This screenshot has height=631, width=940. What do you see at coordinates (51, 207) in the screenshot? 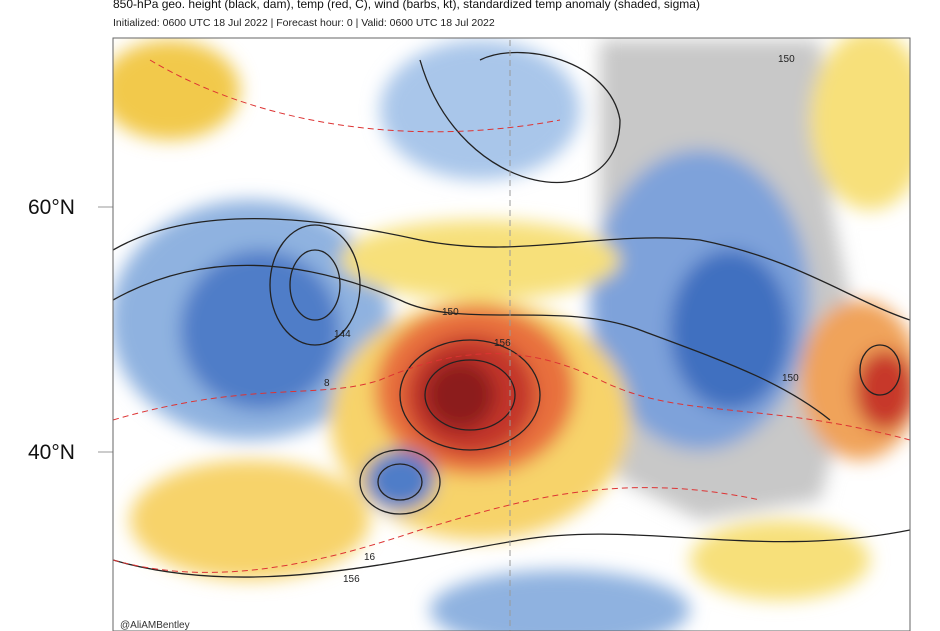
I see `lat-label: 60°N` at bounding box center [51, 207].